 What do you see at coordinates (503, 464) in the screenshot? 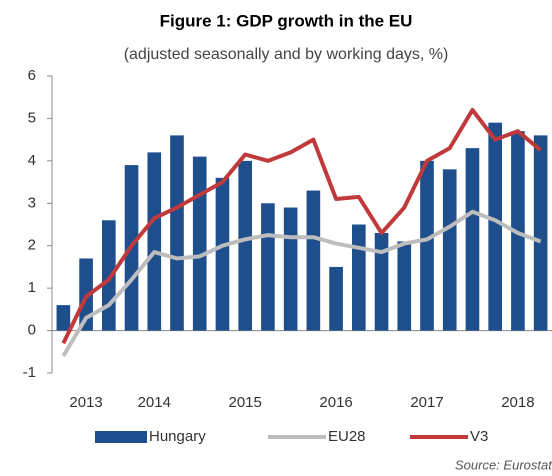
I see `source-note: Source: Eurostat` at bounding box center [503, 464].